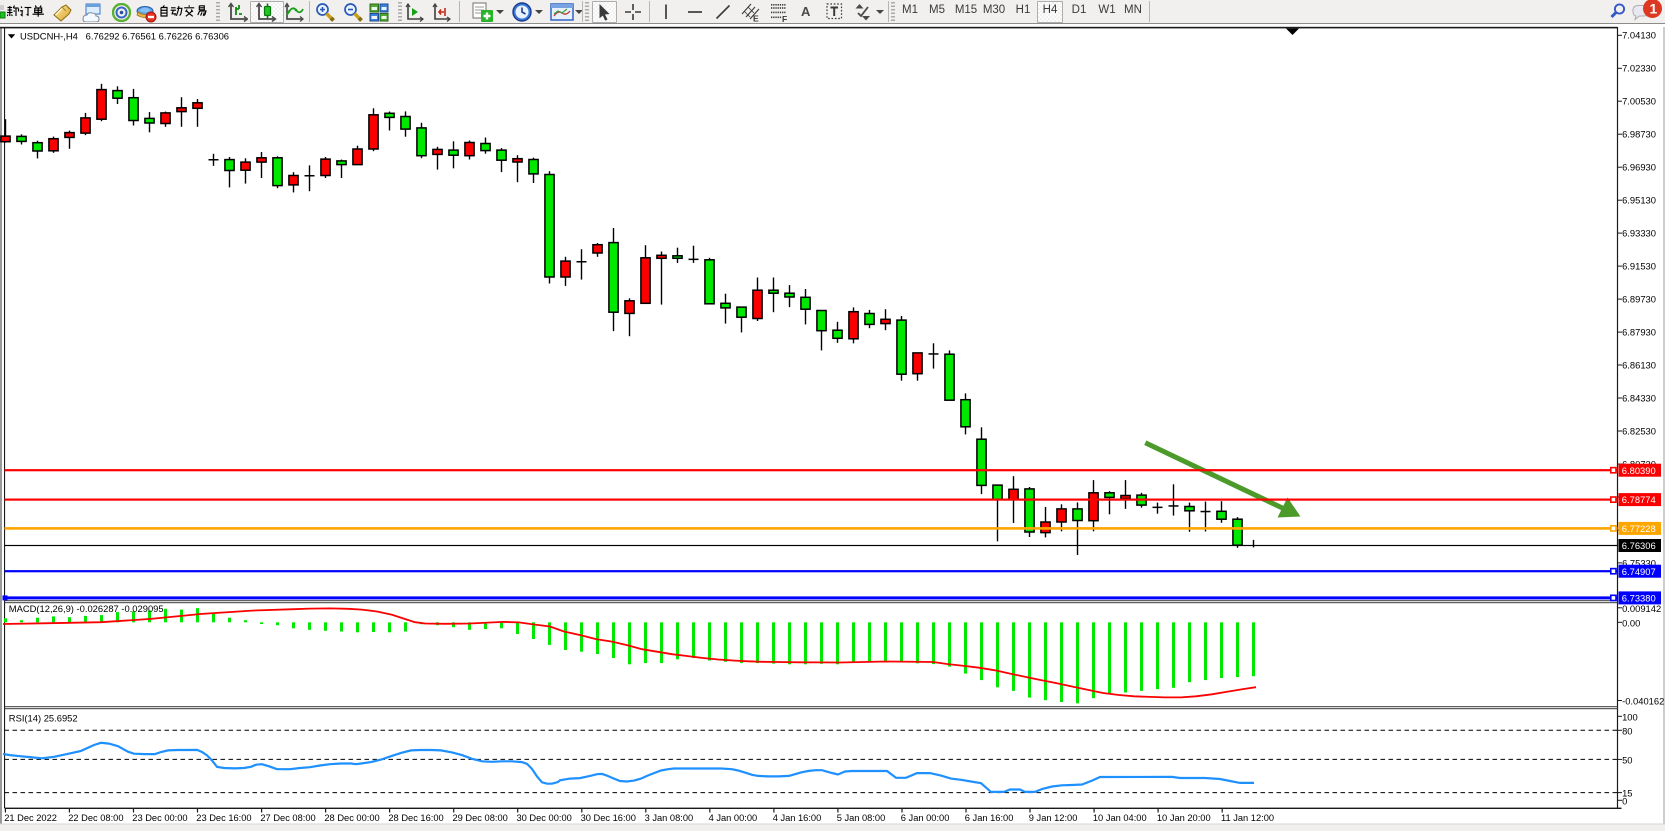 The image size is (1665, 831). What do you see at coordinates (1053, 818) in the screenshot?
I see `svg-text: 9 Jan 12:00` at bounding box center [1053, 818].